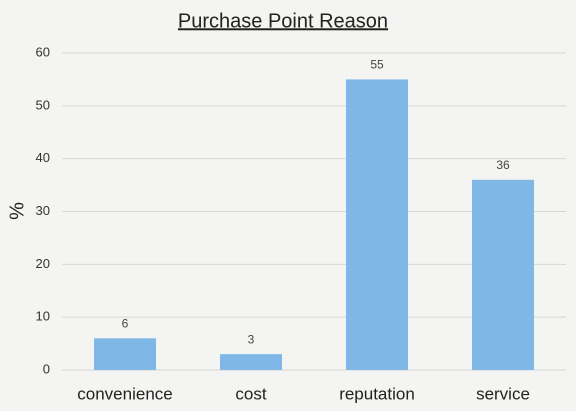 This screenshot has height=411, width=576. What do you see at coordinates (43, 51) in the screenshot?
I see `y-tick-label: 60` at bounding box center [43, 51].